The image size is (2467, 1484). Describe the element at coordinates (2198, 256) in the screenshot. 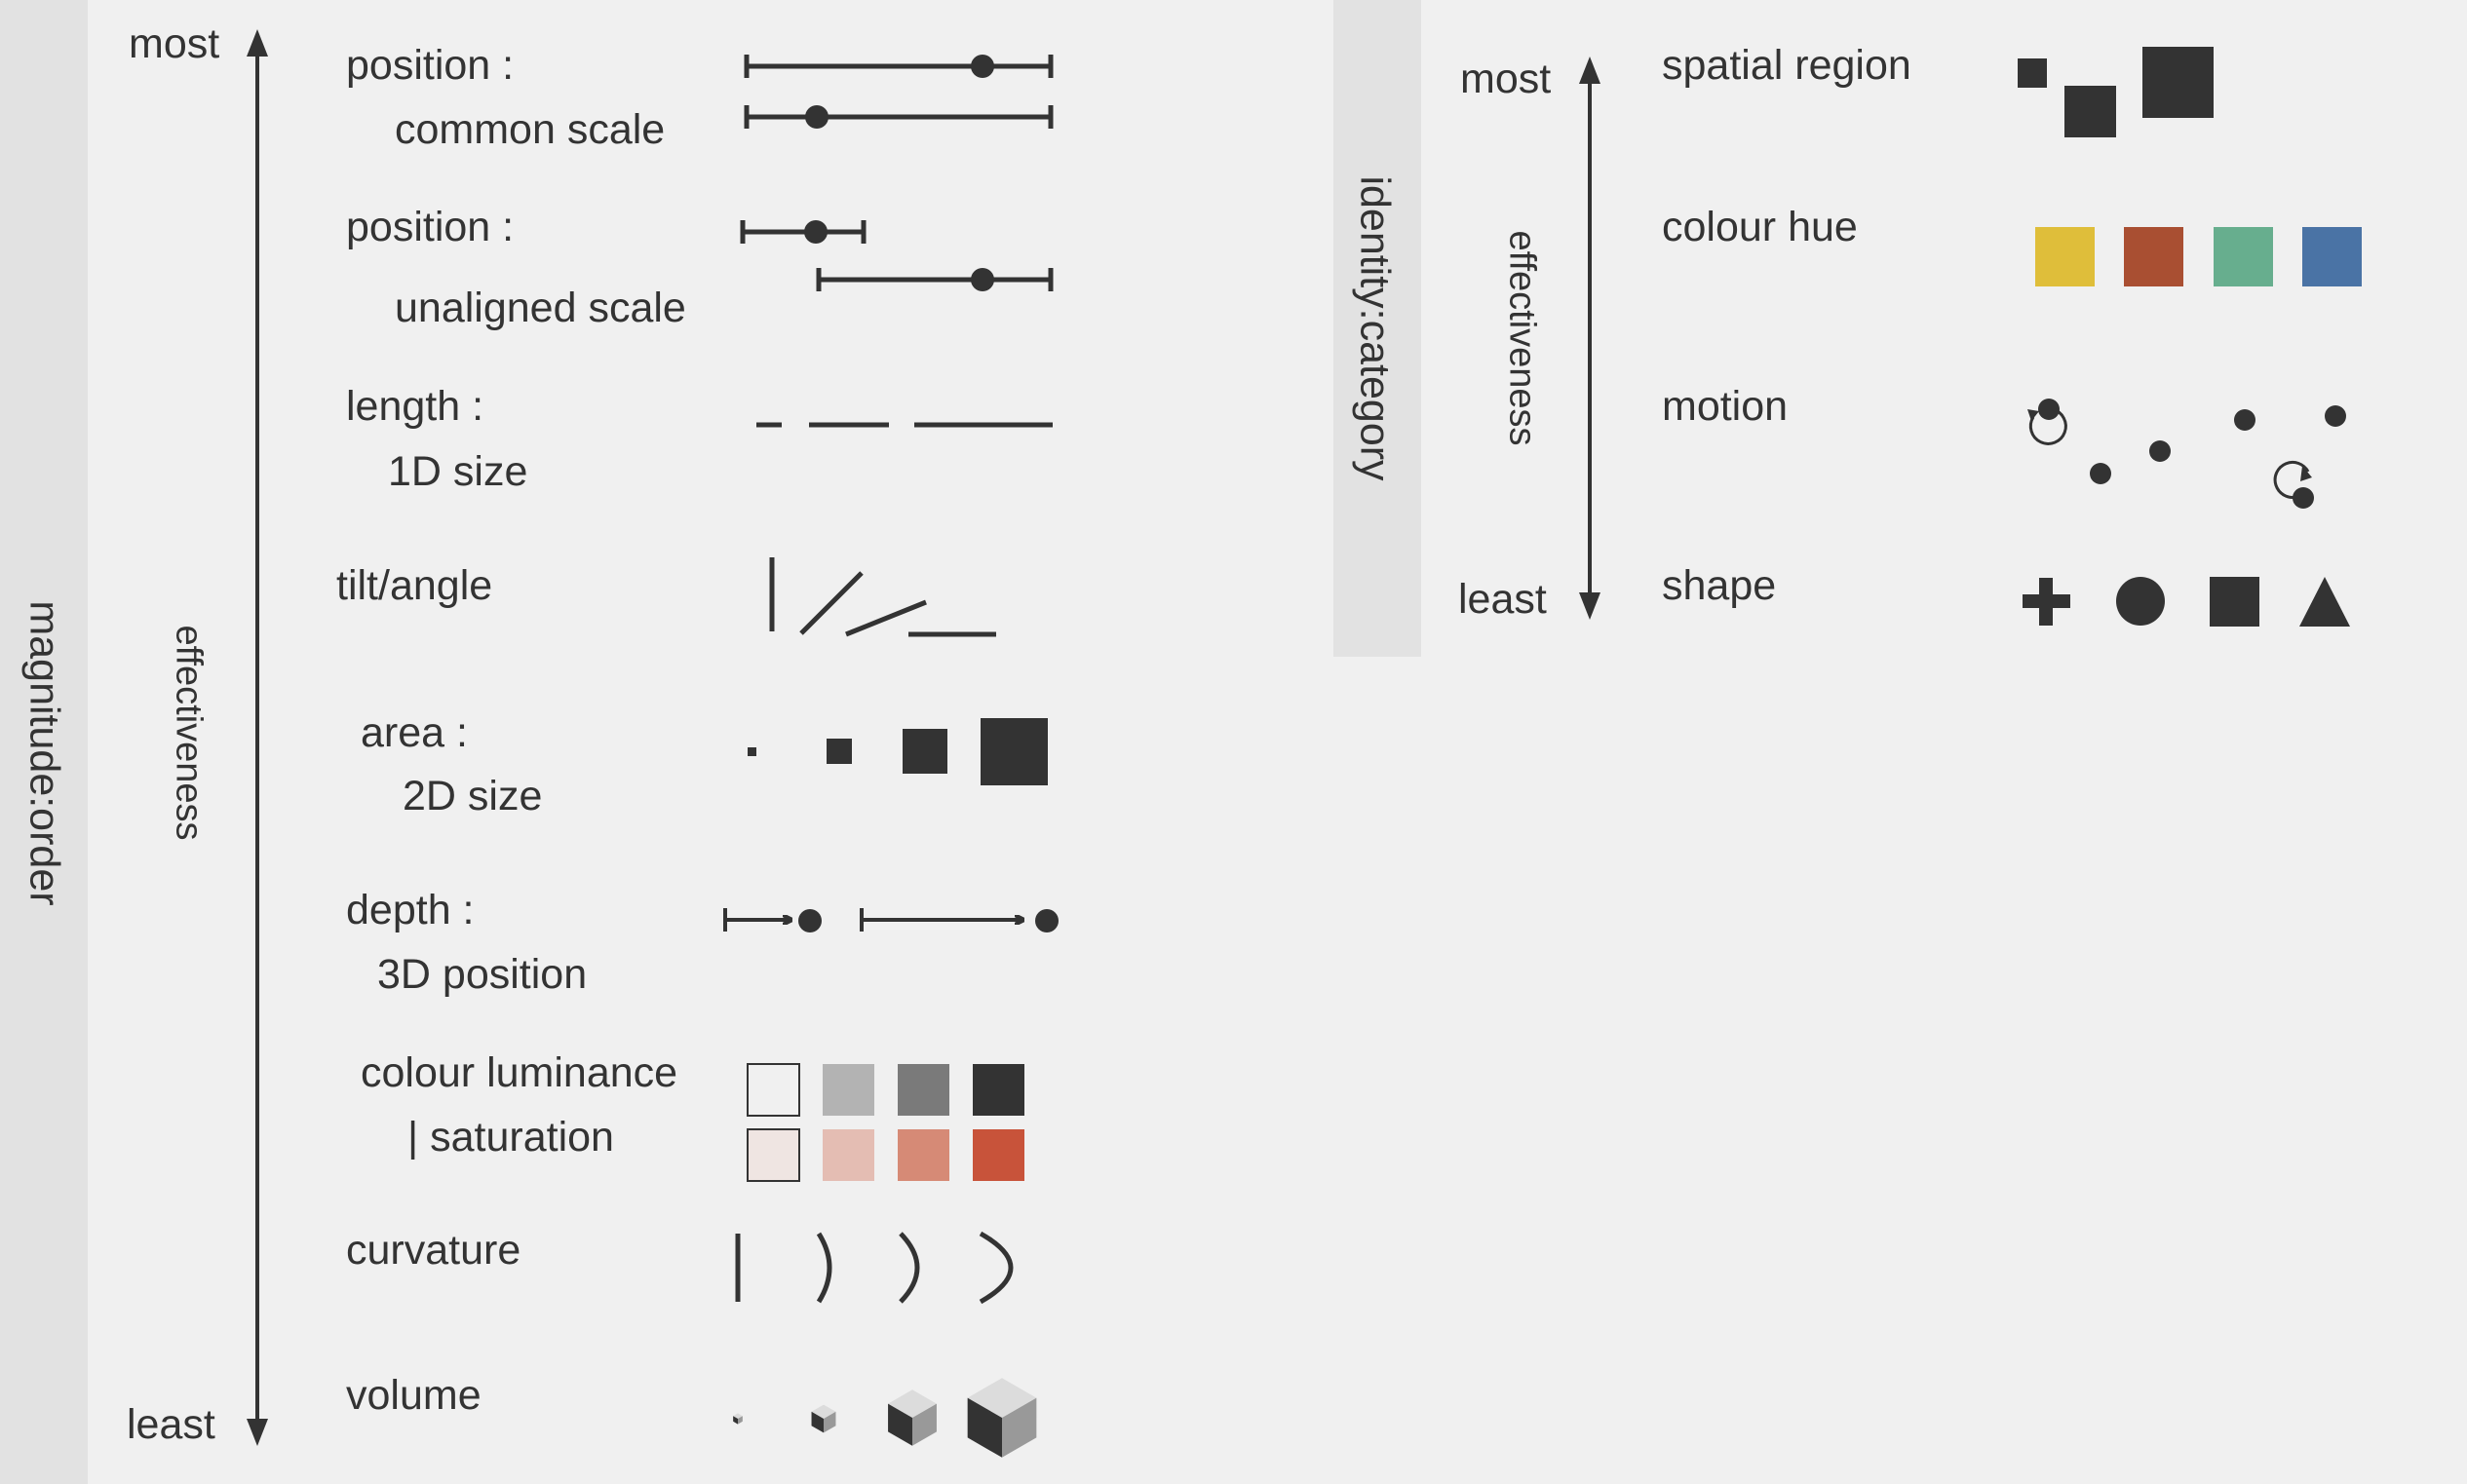

I see `colour-hue-icon` at that location.